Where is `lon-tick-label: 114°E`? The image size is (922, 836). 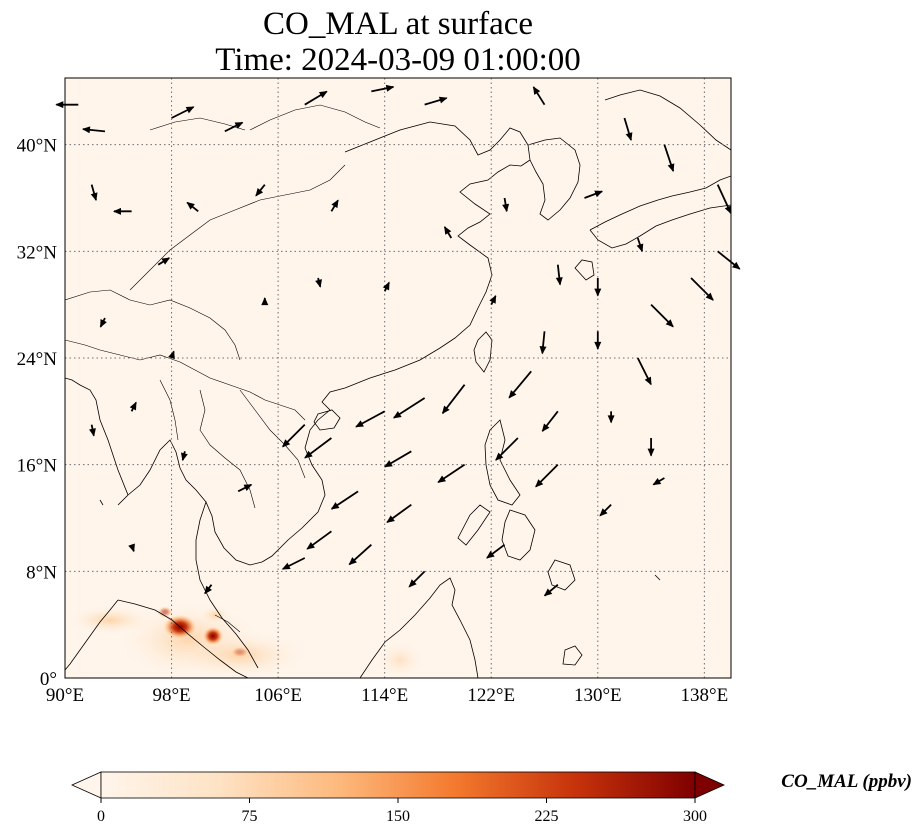 lon-tick-label: 114°E is located at coordinates (384, 695).